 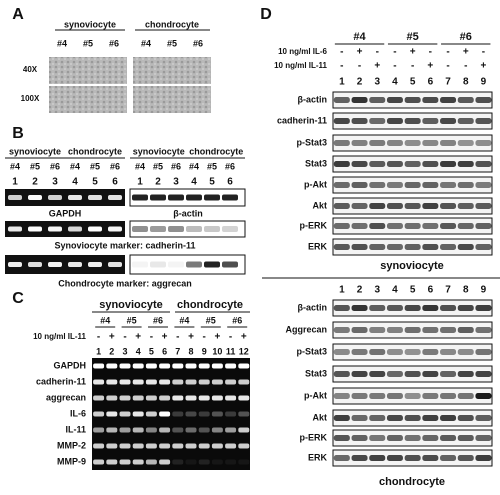 I want to click on protein-label: p-Stat3, so click(x=311, y=351).